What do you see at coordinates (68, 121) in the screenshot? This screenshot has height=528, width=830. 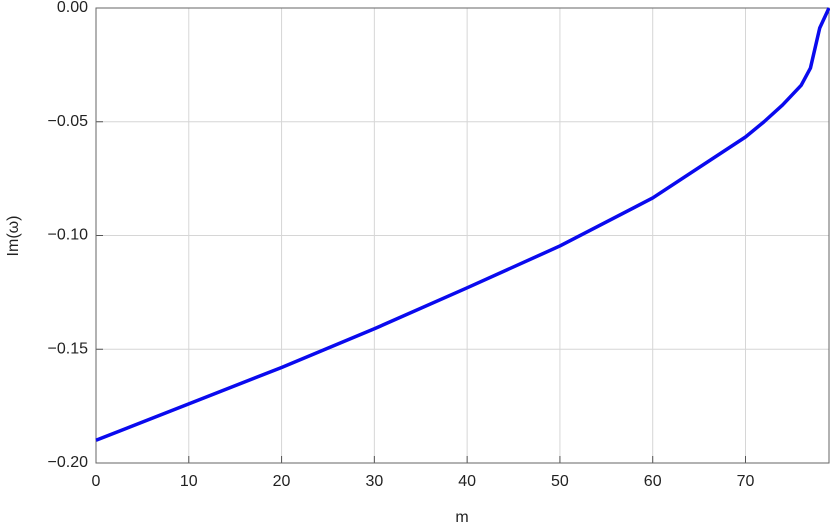 I see `y-tick-label: −0.05` at bounding box center [68, 121].